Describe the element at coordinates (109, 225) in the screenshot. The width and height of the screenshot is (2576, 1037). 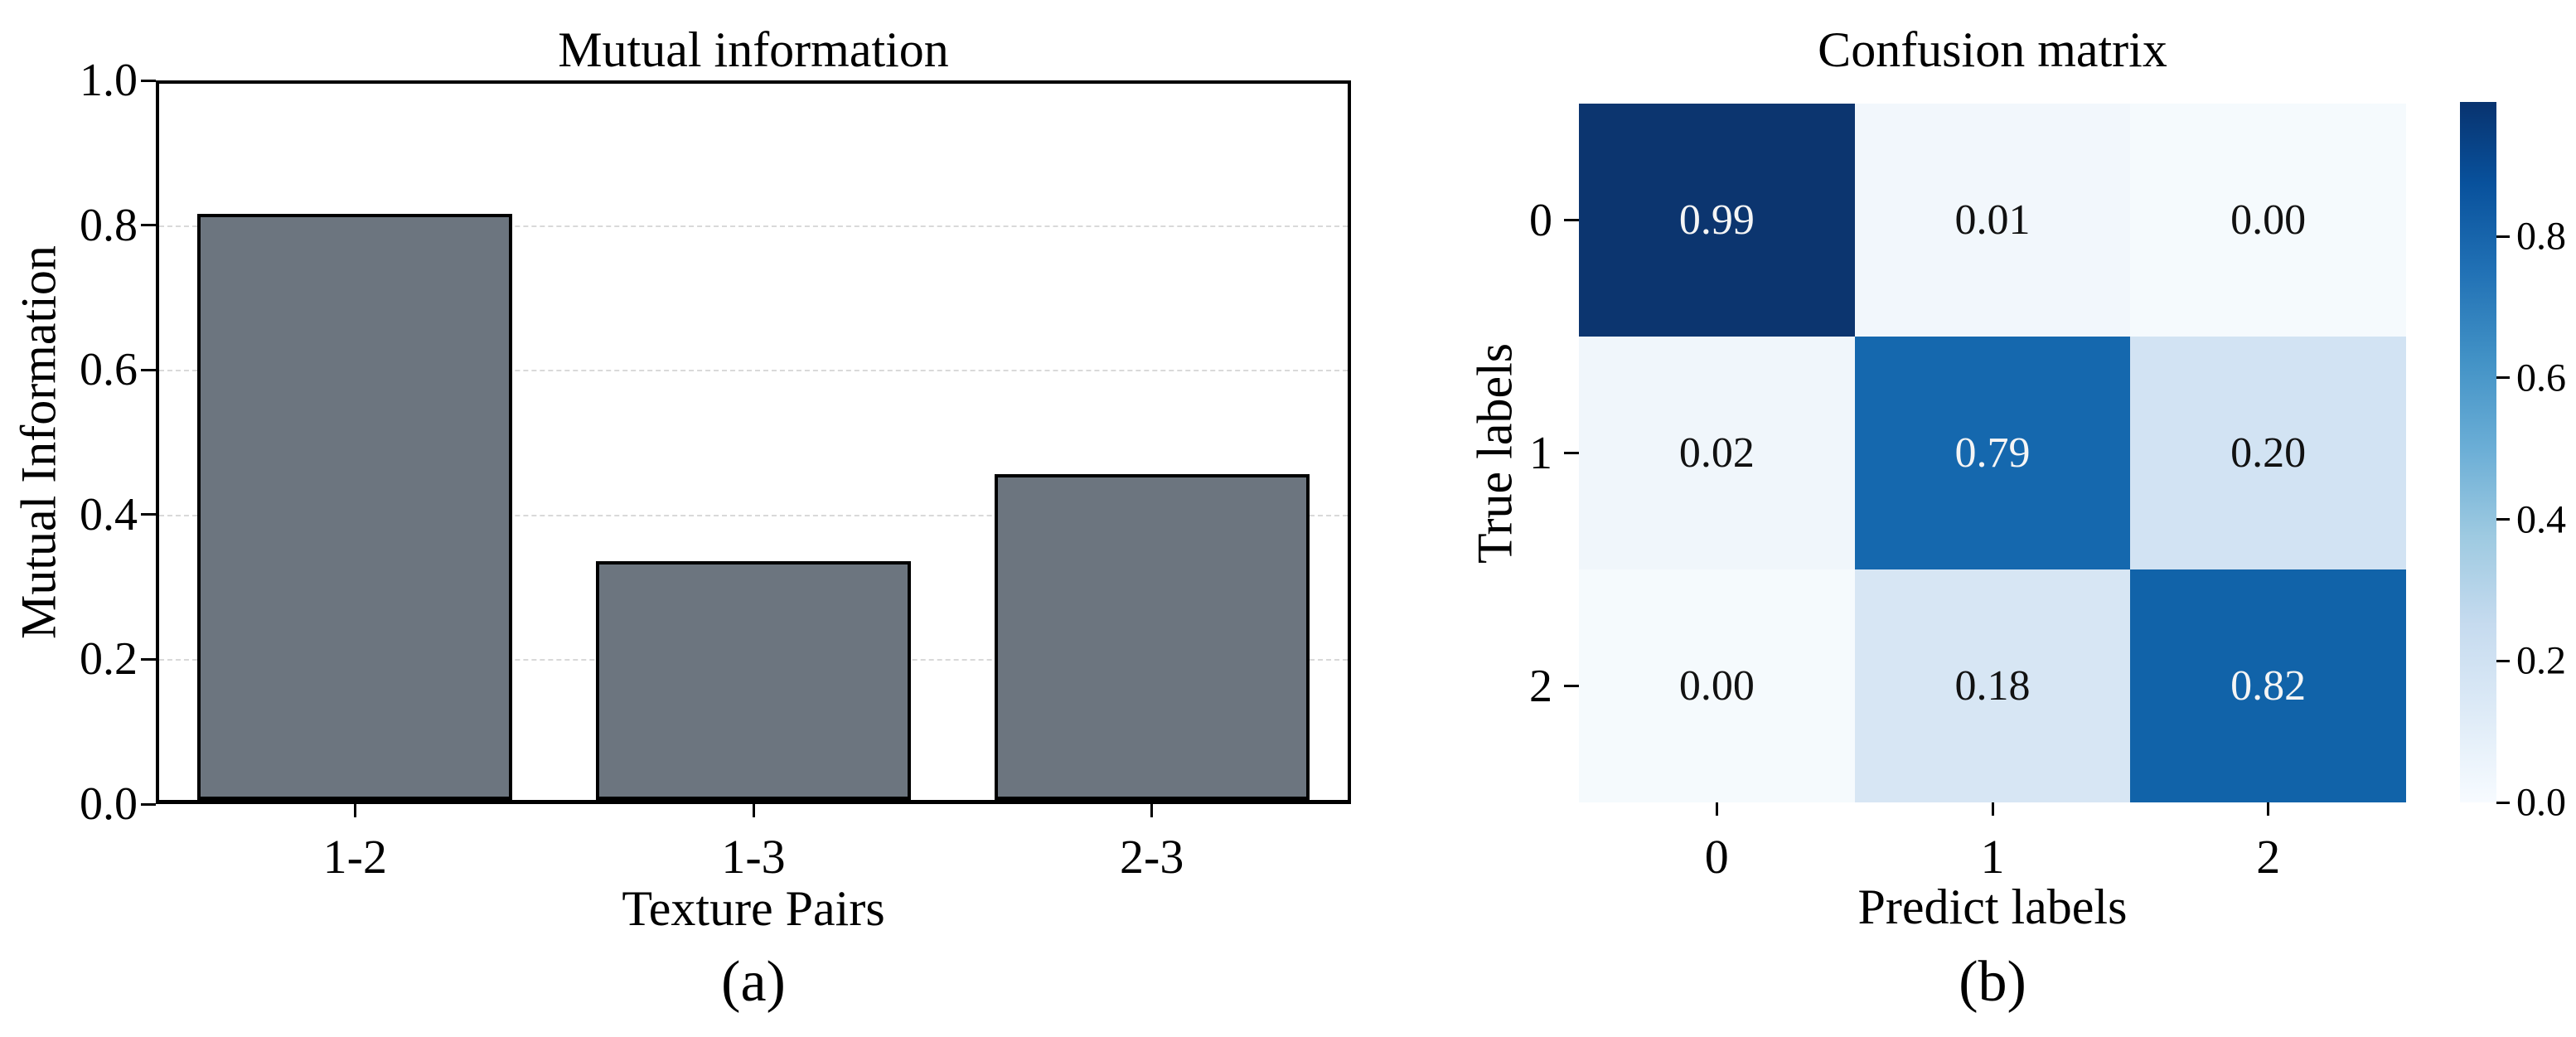
I see `y-tick-label: 0.8` at that location.